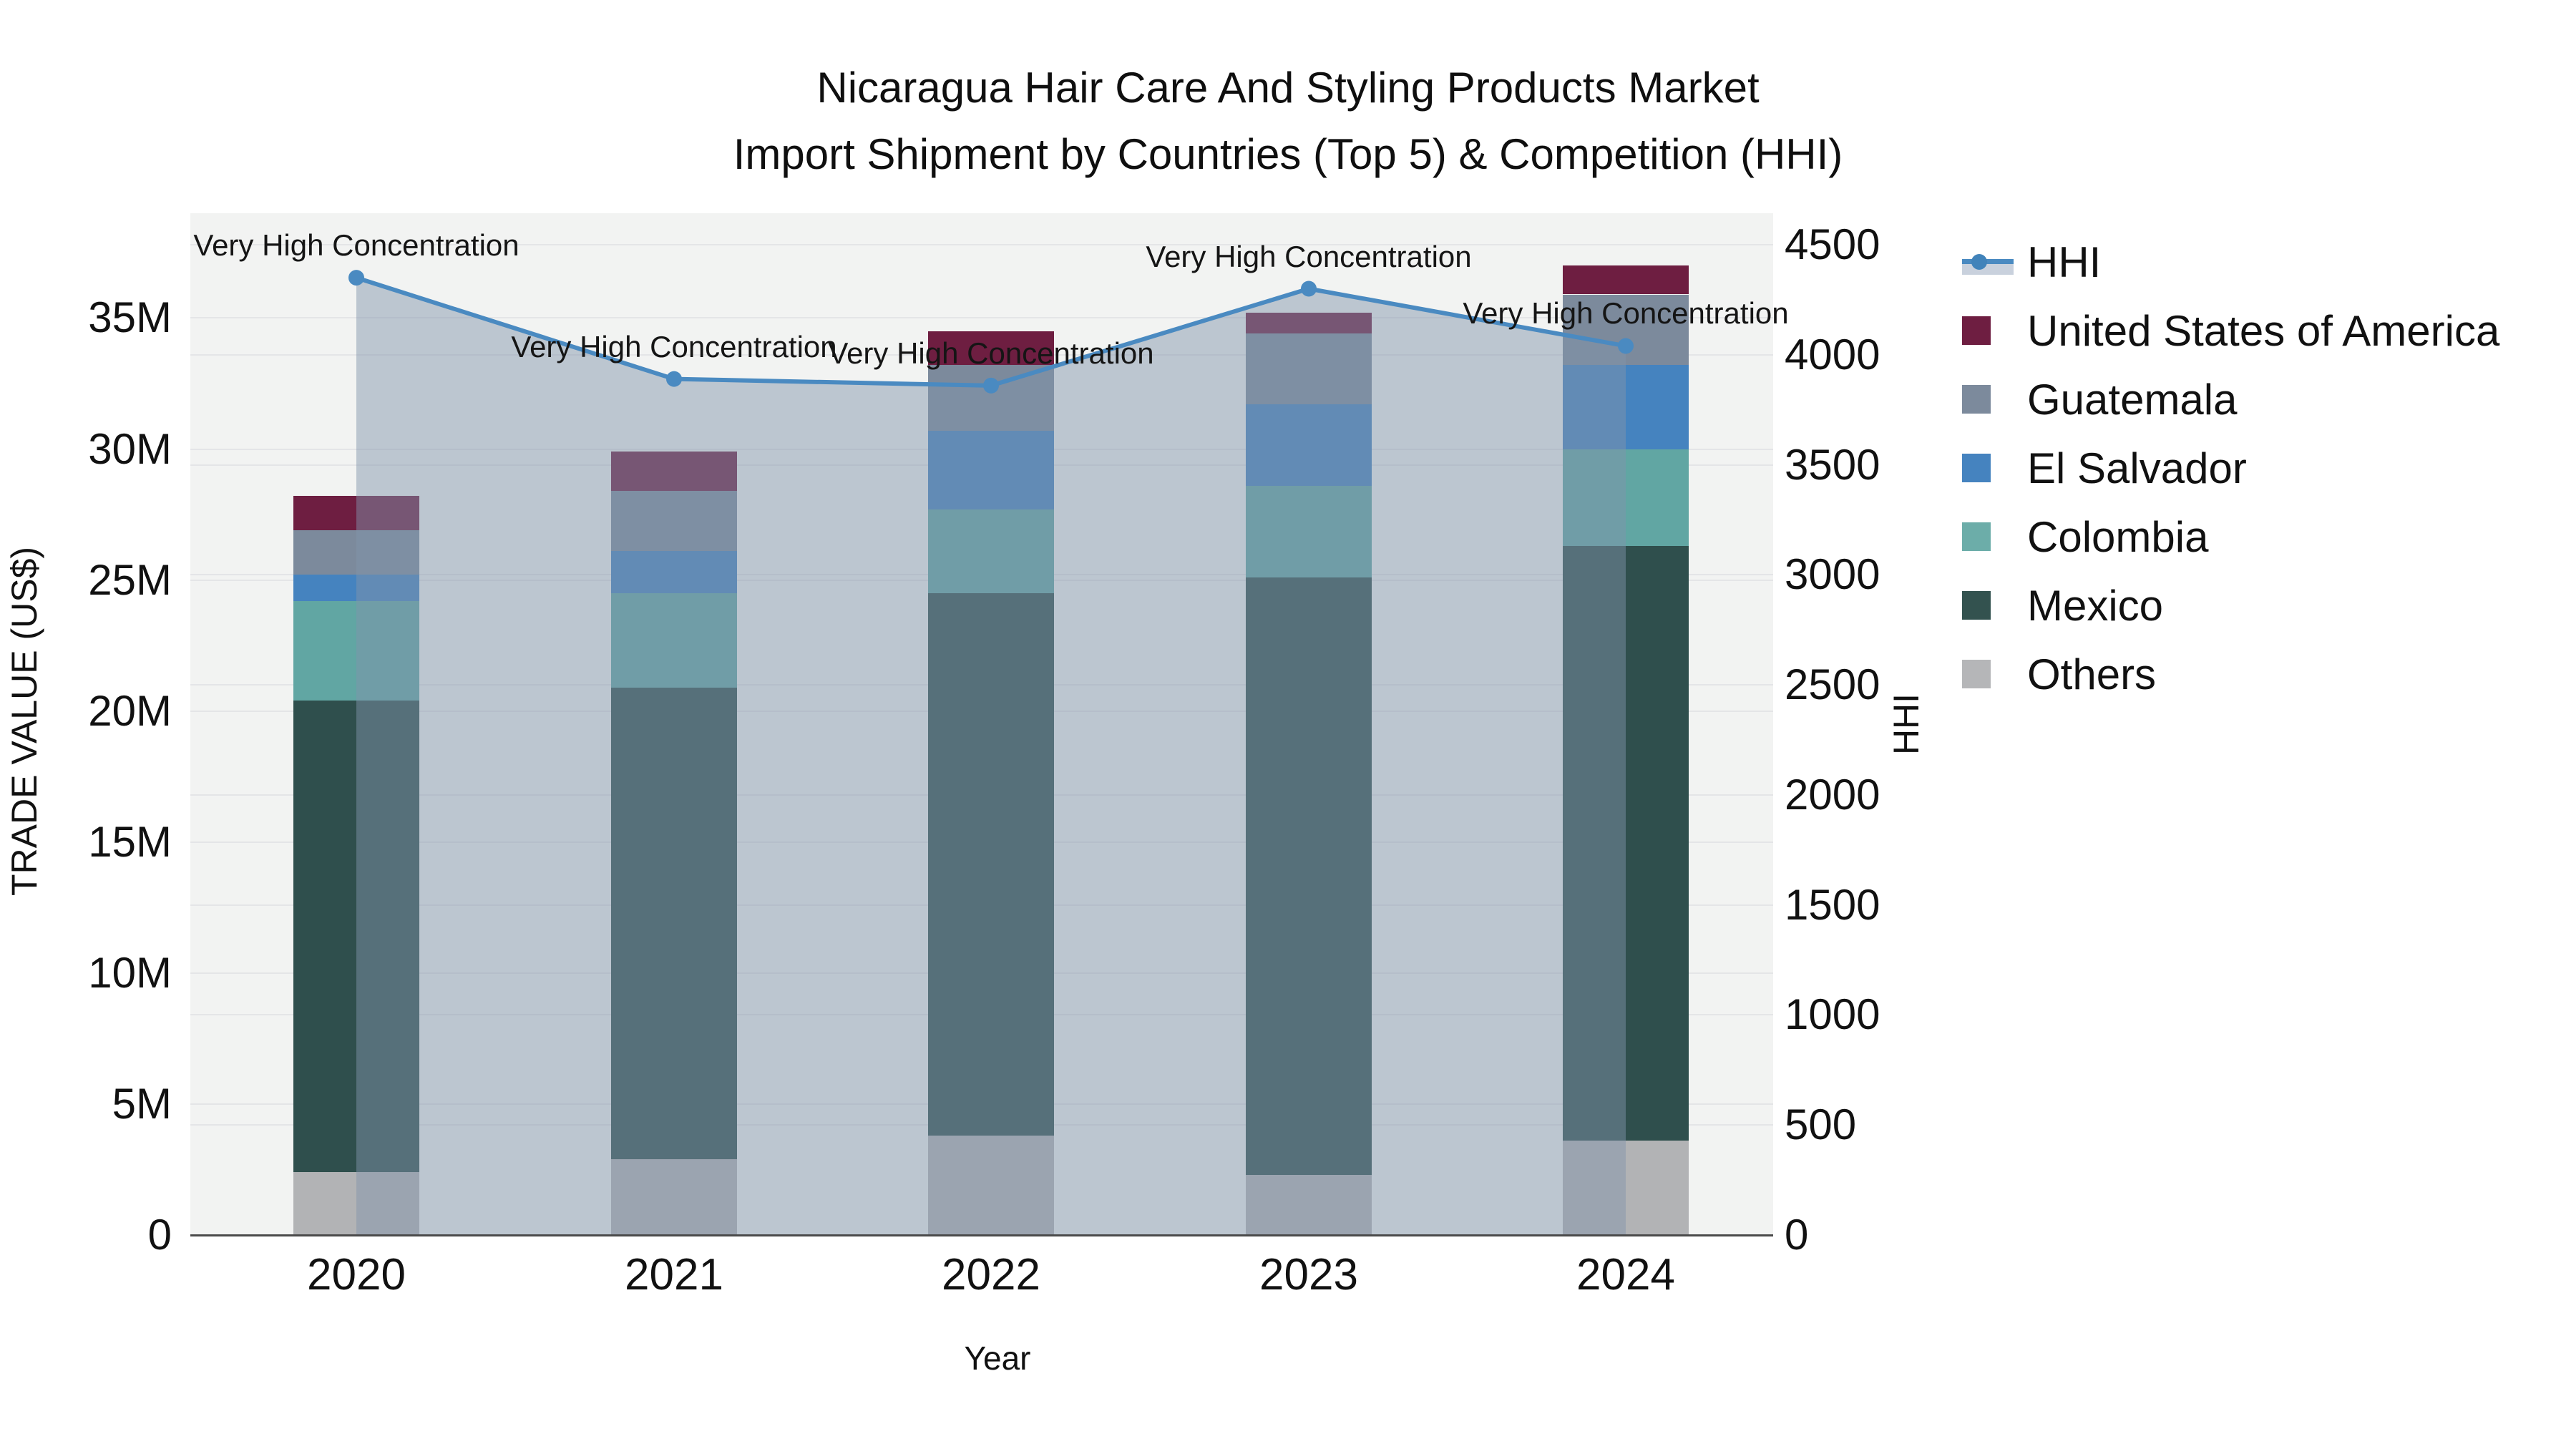 This screenshot has height=1449, width=2576. I want to click on bar-segment-united-states-of-america-2022, so click(991, 348).